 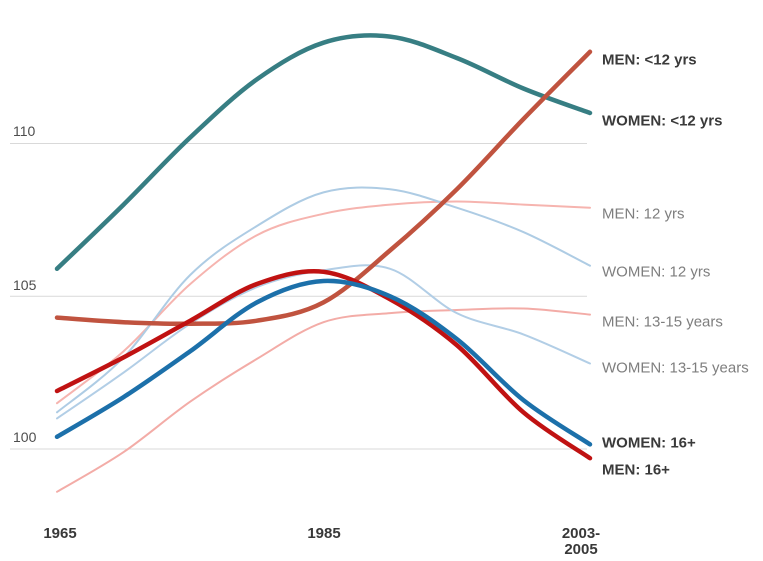 I want to click on x-tick-2003-2005-line1: 2003-, so click(x=581, y=533).